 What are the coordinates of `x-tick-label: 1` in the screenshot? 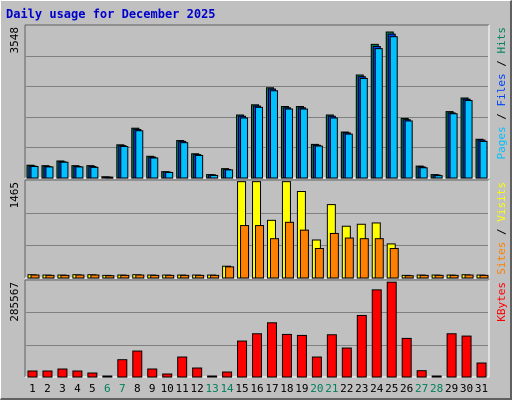 It's located at (32, 388).